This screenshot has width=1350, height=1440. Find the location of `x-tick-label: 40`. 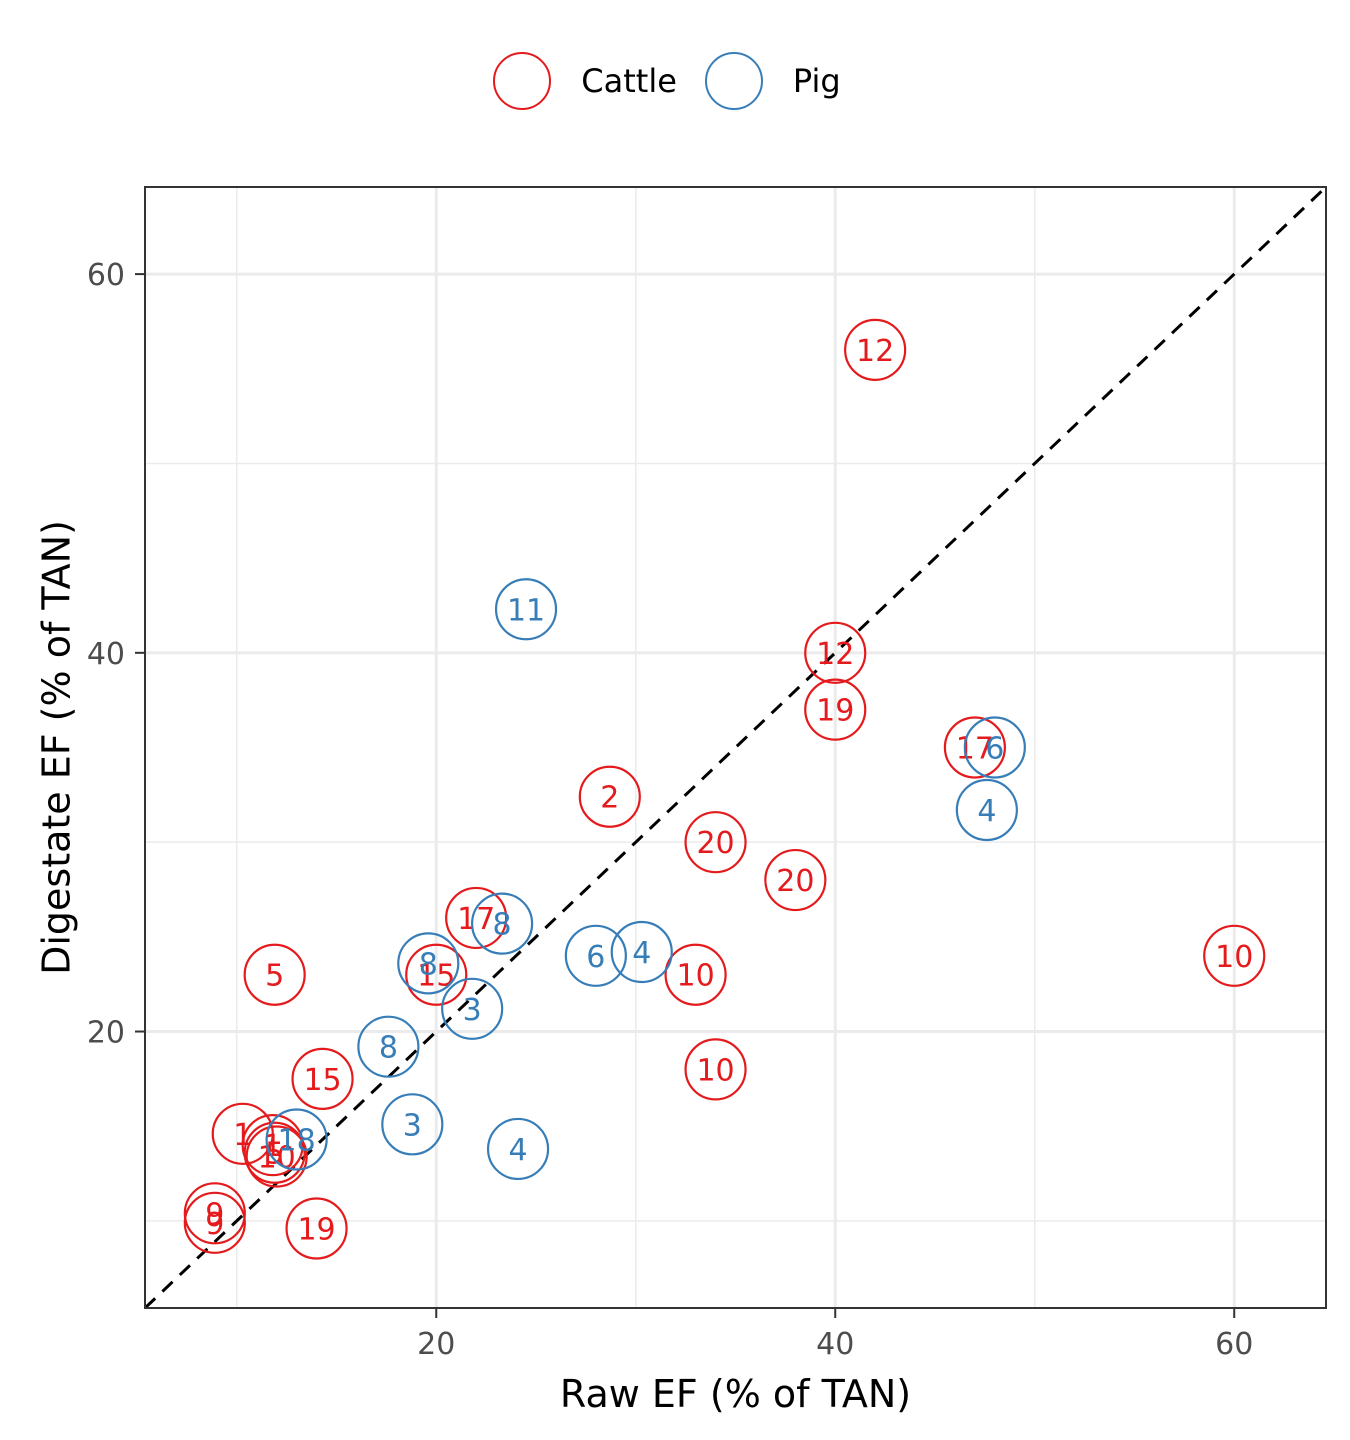

x-tick-label: 40 is located at coordinates (835, 1344).